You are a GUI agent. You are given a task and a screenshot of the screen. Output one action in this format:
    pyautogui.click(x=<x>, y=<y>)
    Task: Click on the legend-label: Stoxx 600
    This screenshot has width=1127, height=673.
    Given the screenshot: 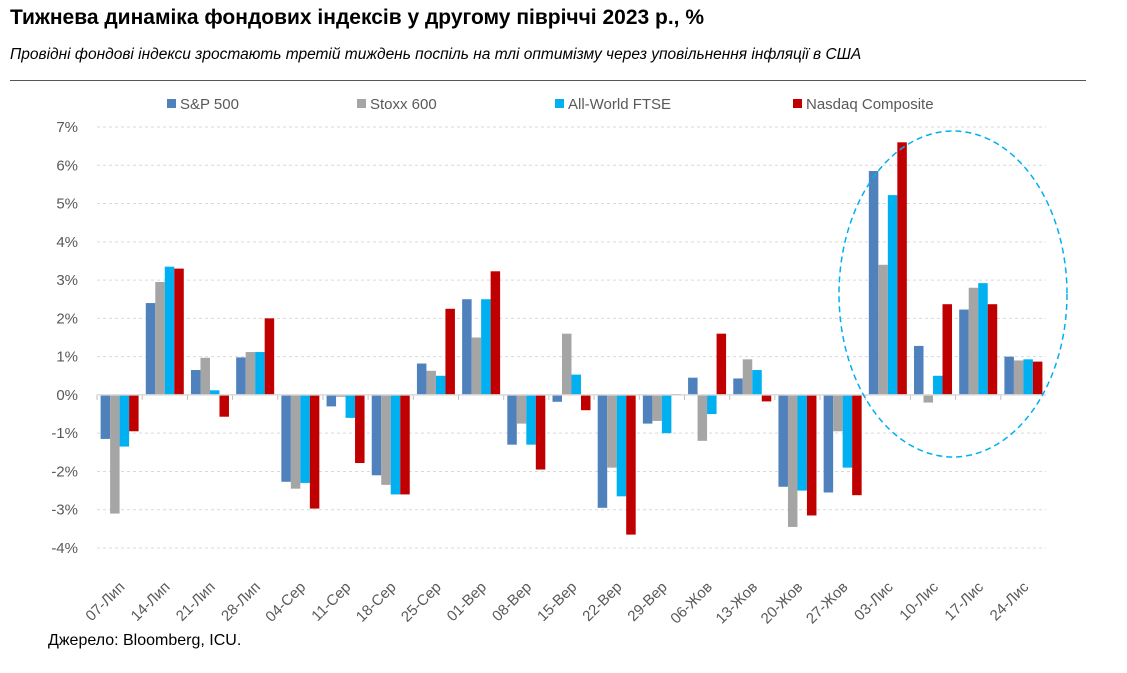 What is the action you would take?
    pyautogui.click(x=403, y=104)
    